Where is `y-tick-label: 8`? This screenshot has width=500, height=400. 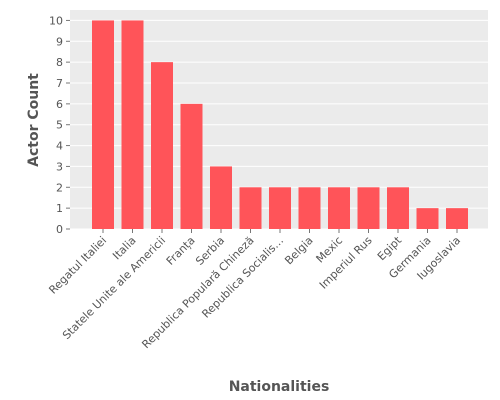
y-tick-label: 8 is located at coordinates (59, 62).